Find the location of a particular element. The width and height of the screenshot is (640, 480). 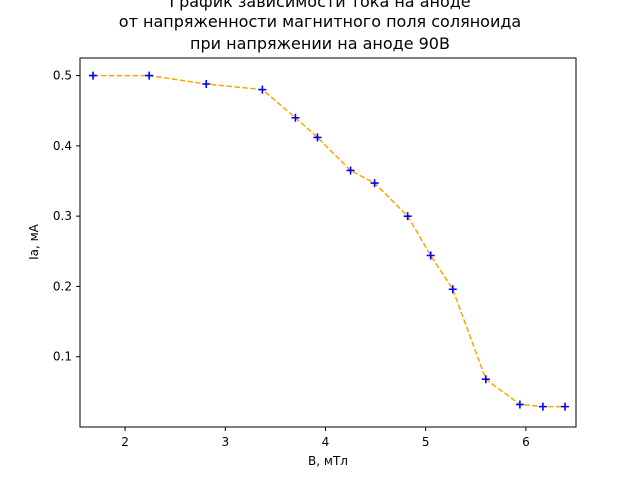

y-tick-label: 0.1 is located at coordinates (62, 357).